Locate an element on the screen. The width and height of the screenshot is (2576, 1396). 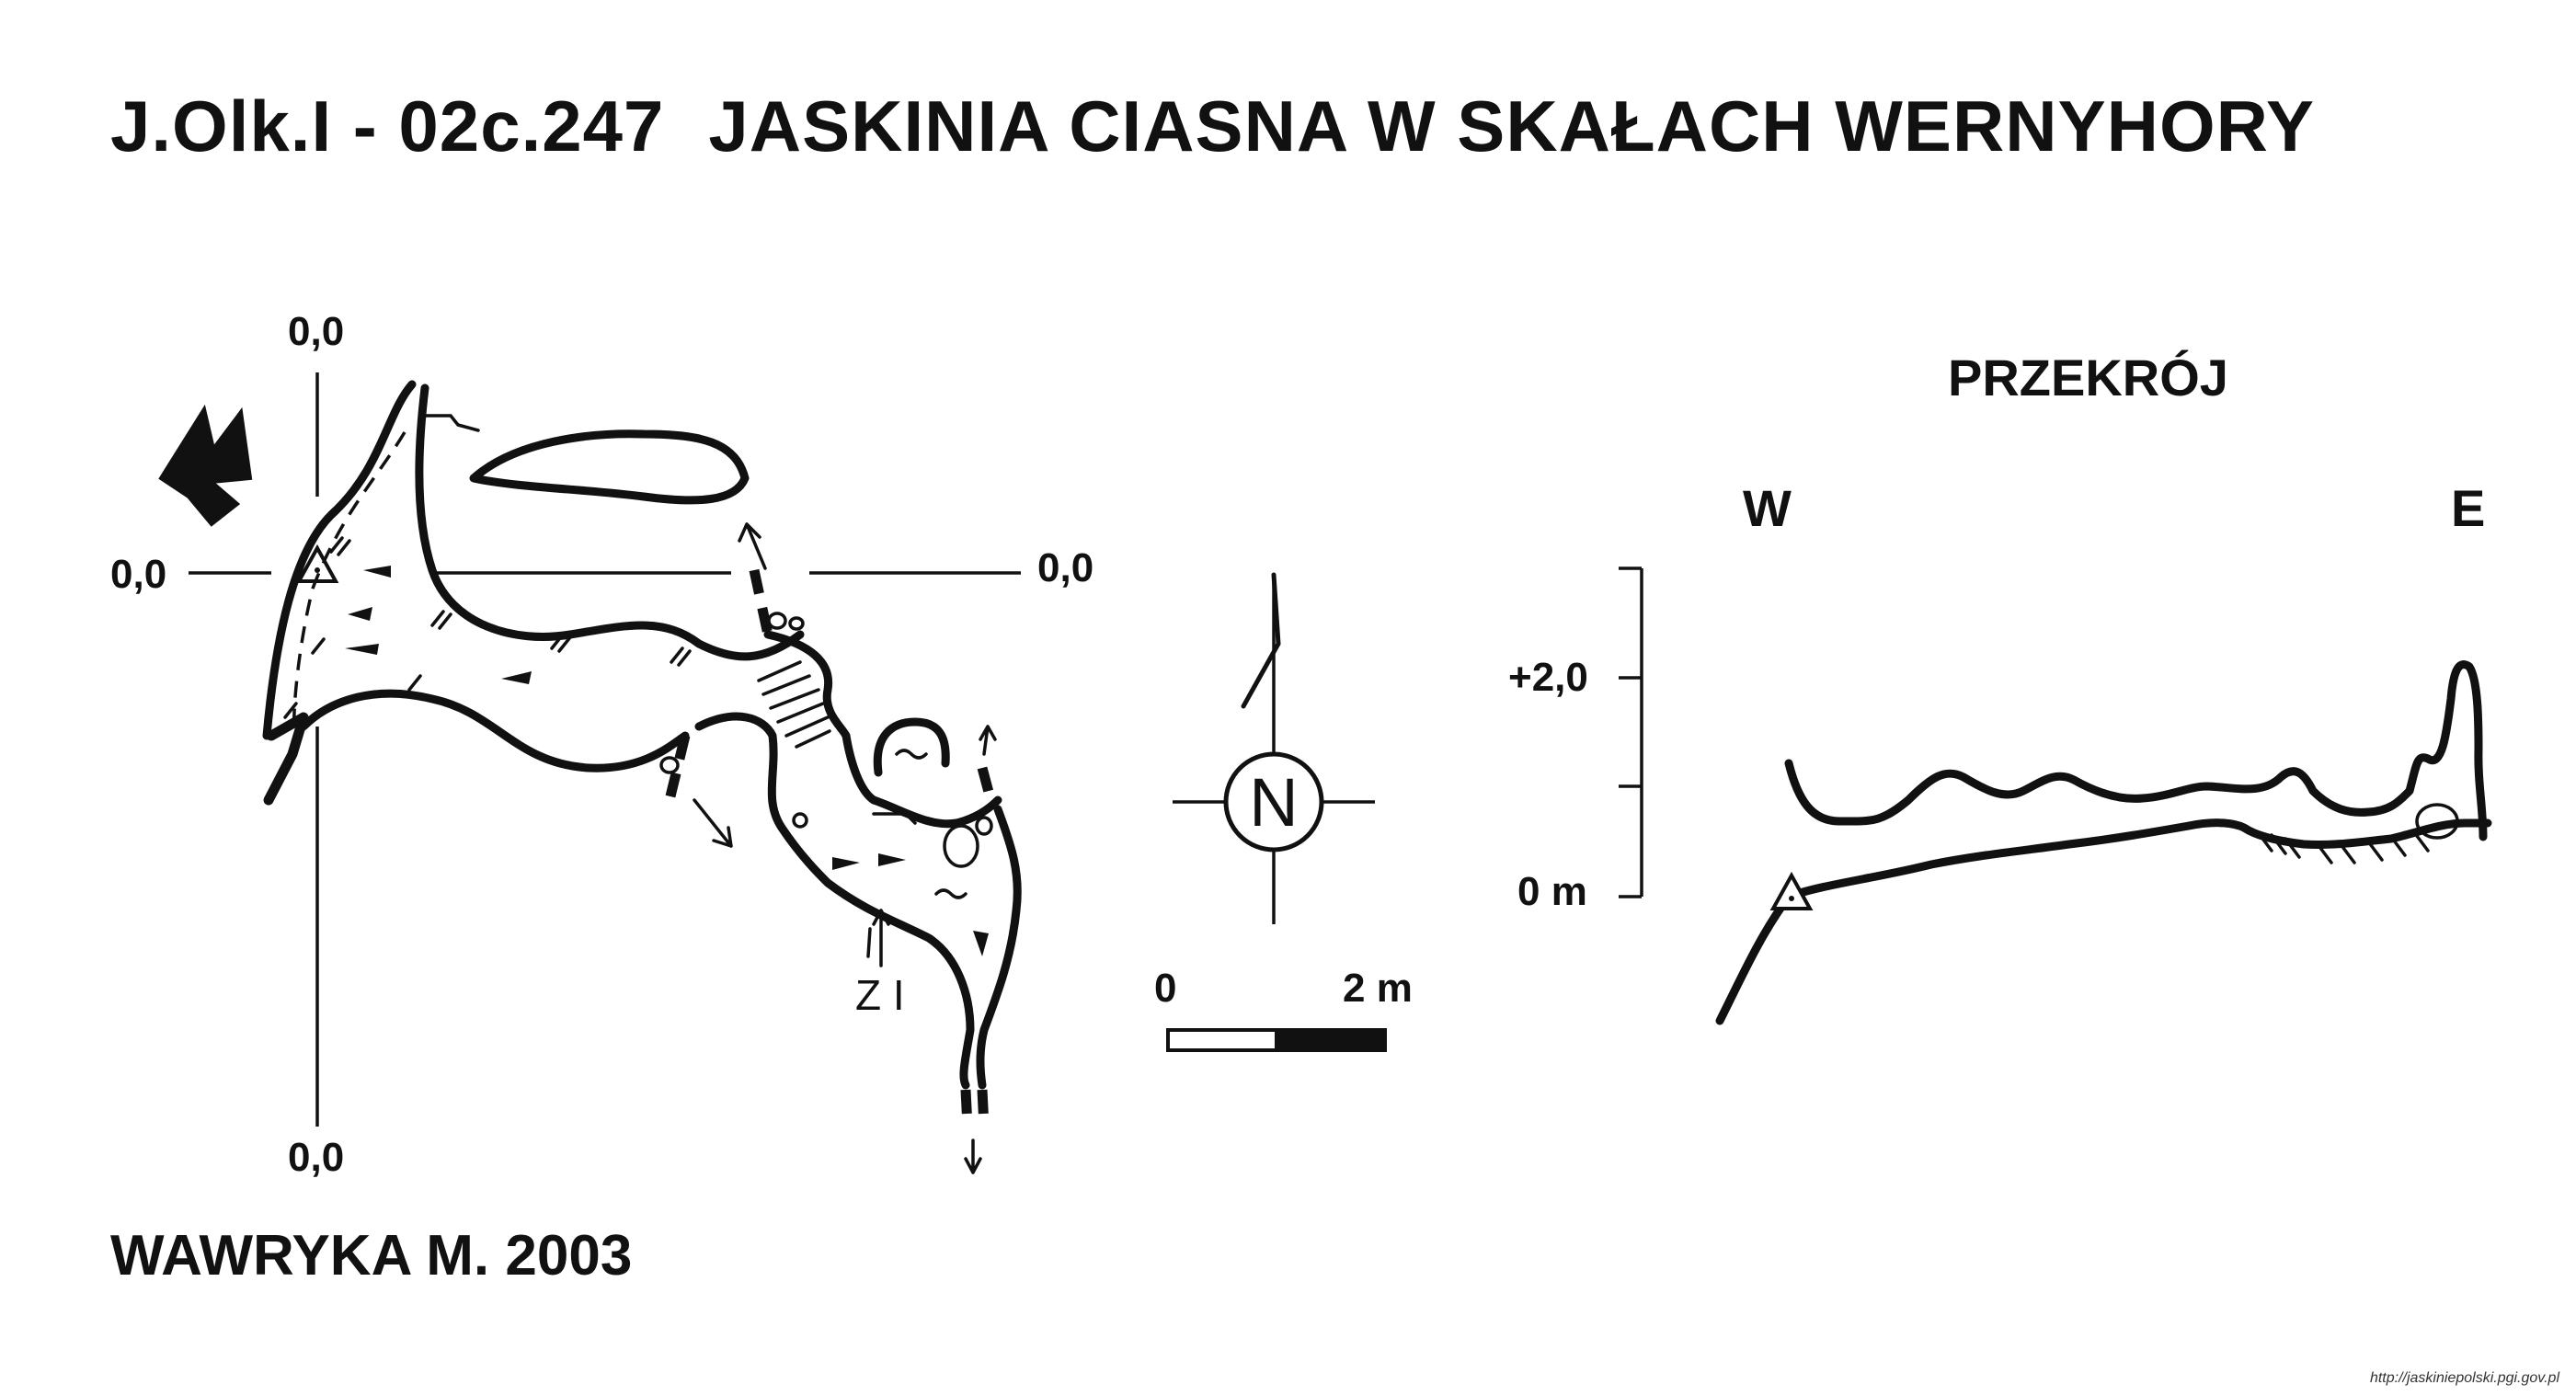
section-west-label: W is located at coordinates (1768, 508).